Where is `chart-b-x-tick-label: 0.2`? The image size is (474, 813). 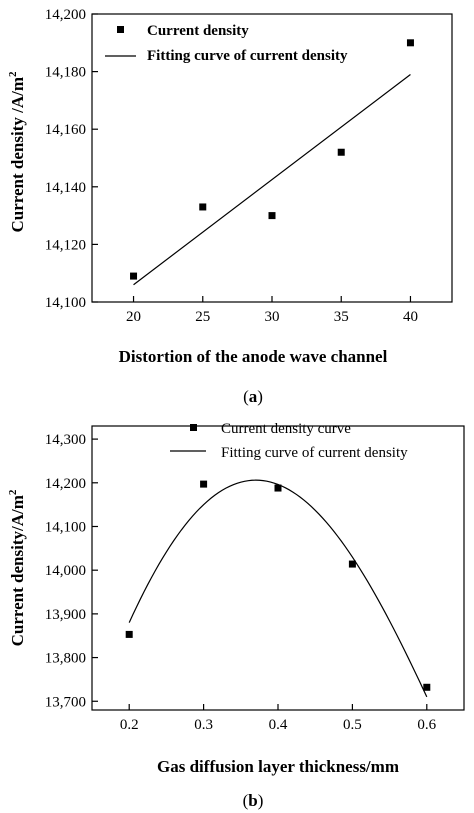
chart-b-x-tick-label: 0.2 is located at coordinates (129, 725).